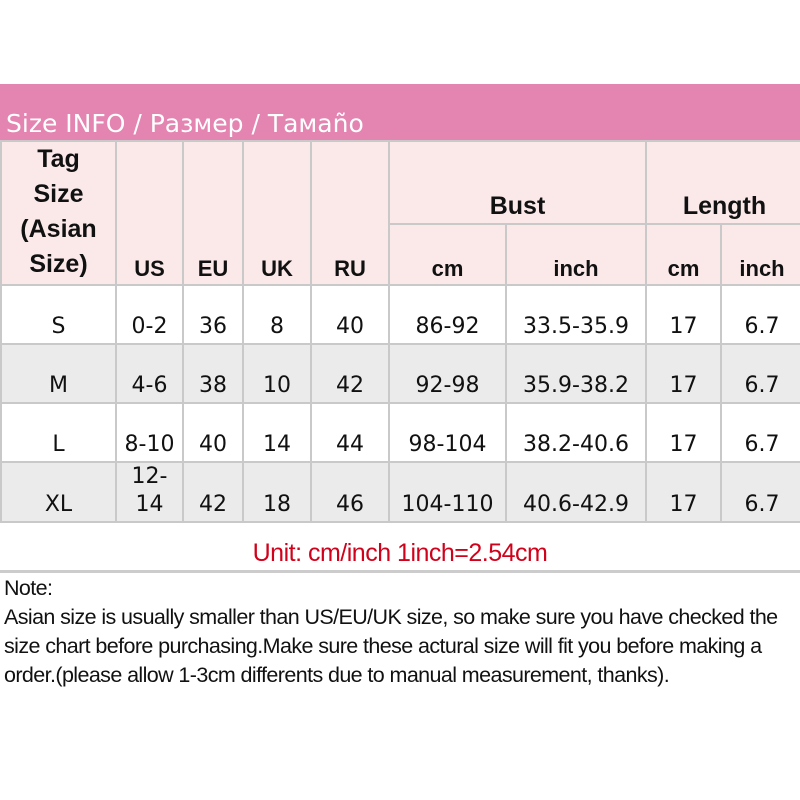 This screenshot has height=800, width=800. I want to click on table-cell: 98-104, so click(447, 432).